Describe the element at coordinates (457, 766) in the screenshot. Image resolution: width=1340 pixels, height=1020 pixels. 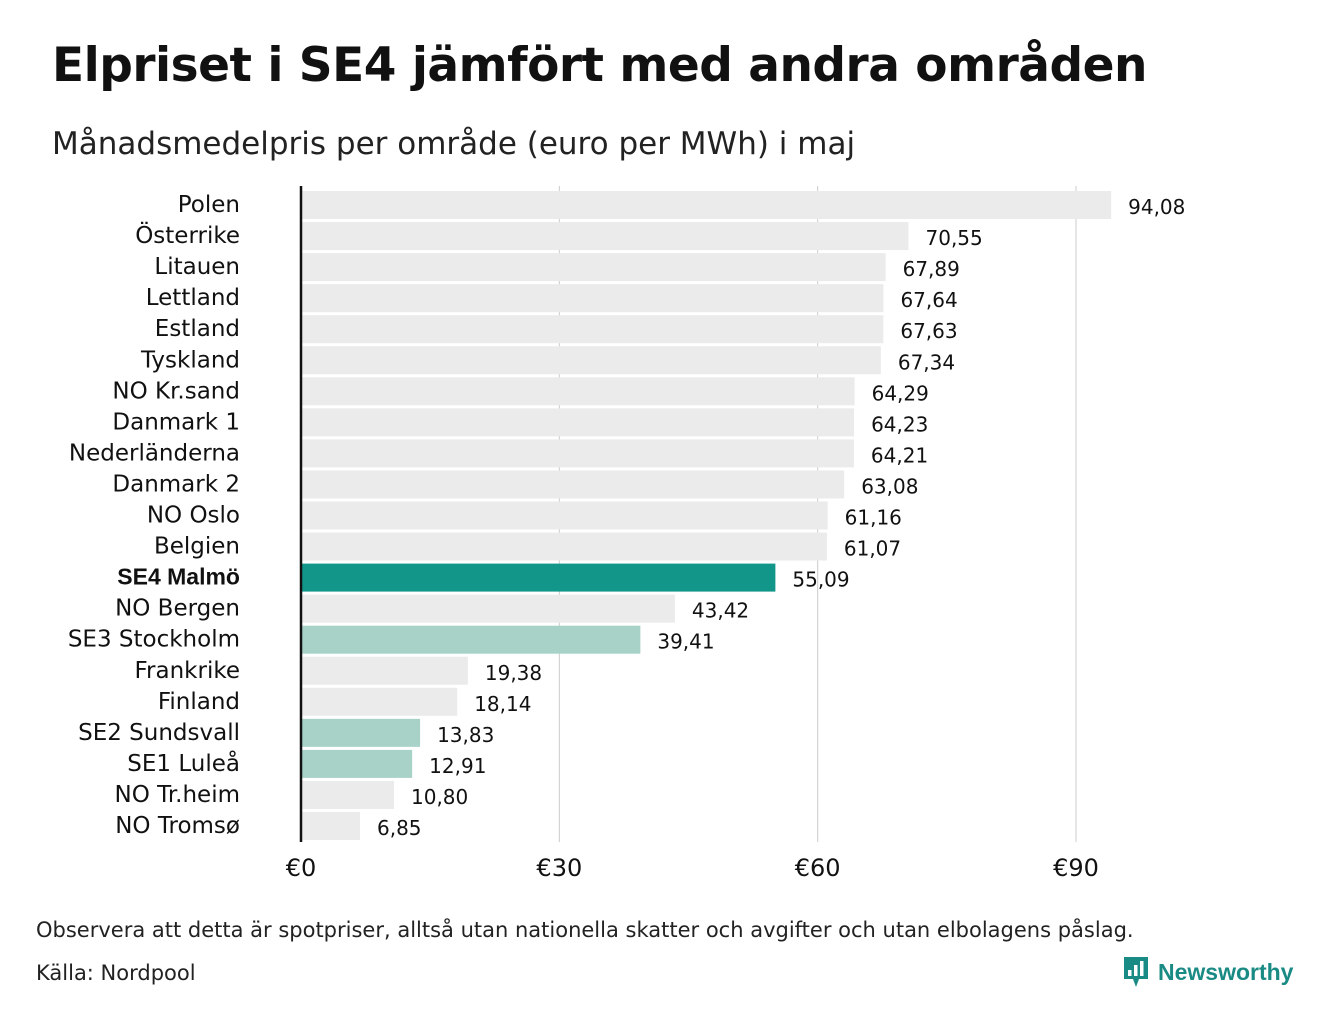
I see `value-label: 12,91` at that location.